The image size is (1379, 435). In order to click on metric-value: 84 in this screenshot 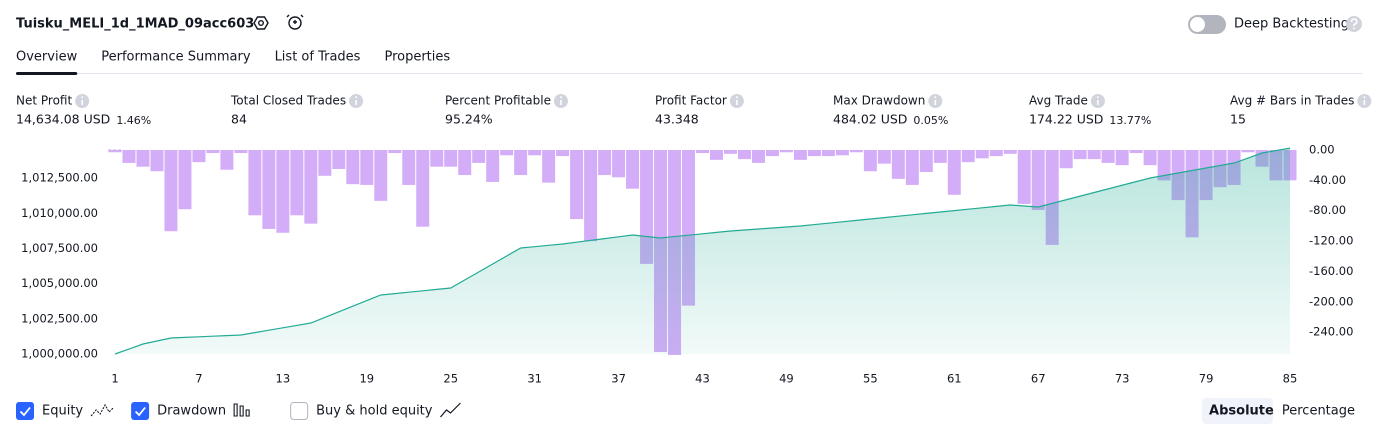, I will do `click(239, 119)`.